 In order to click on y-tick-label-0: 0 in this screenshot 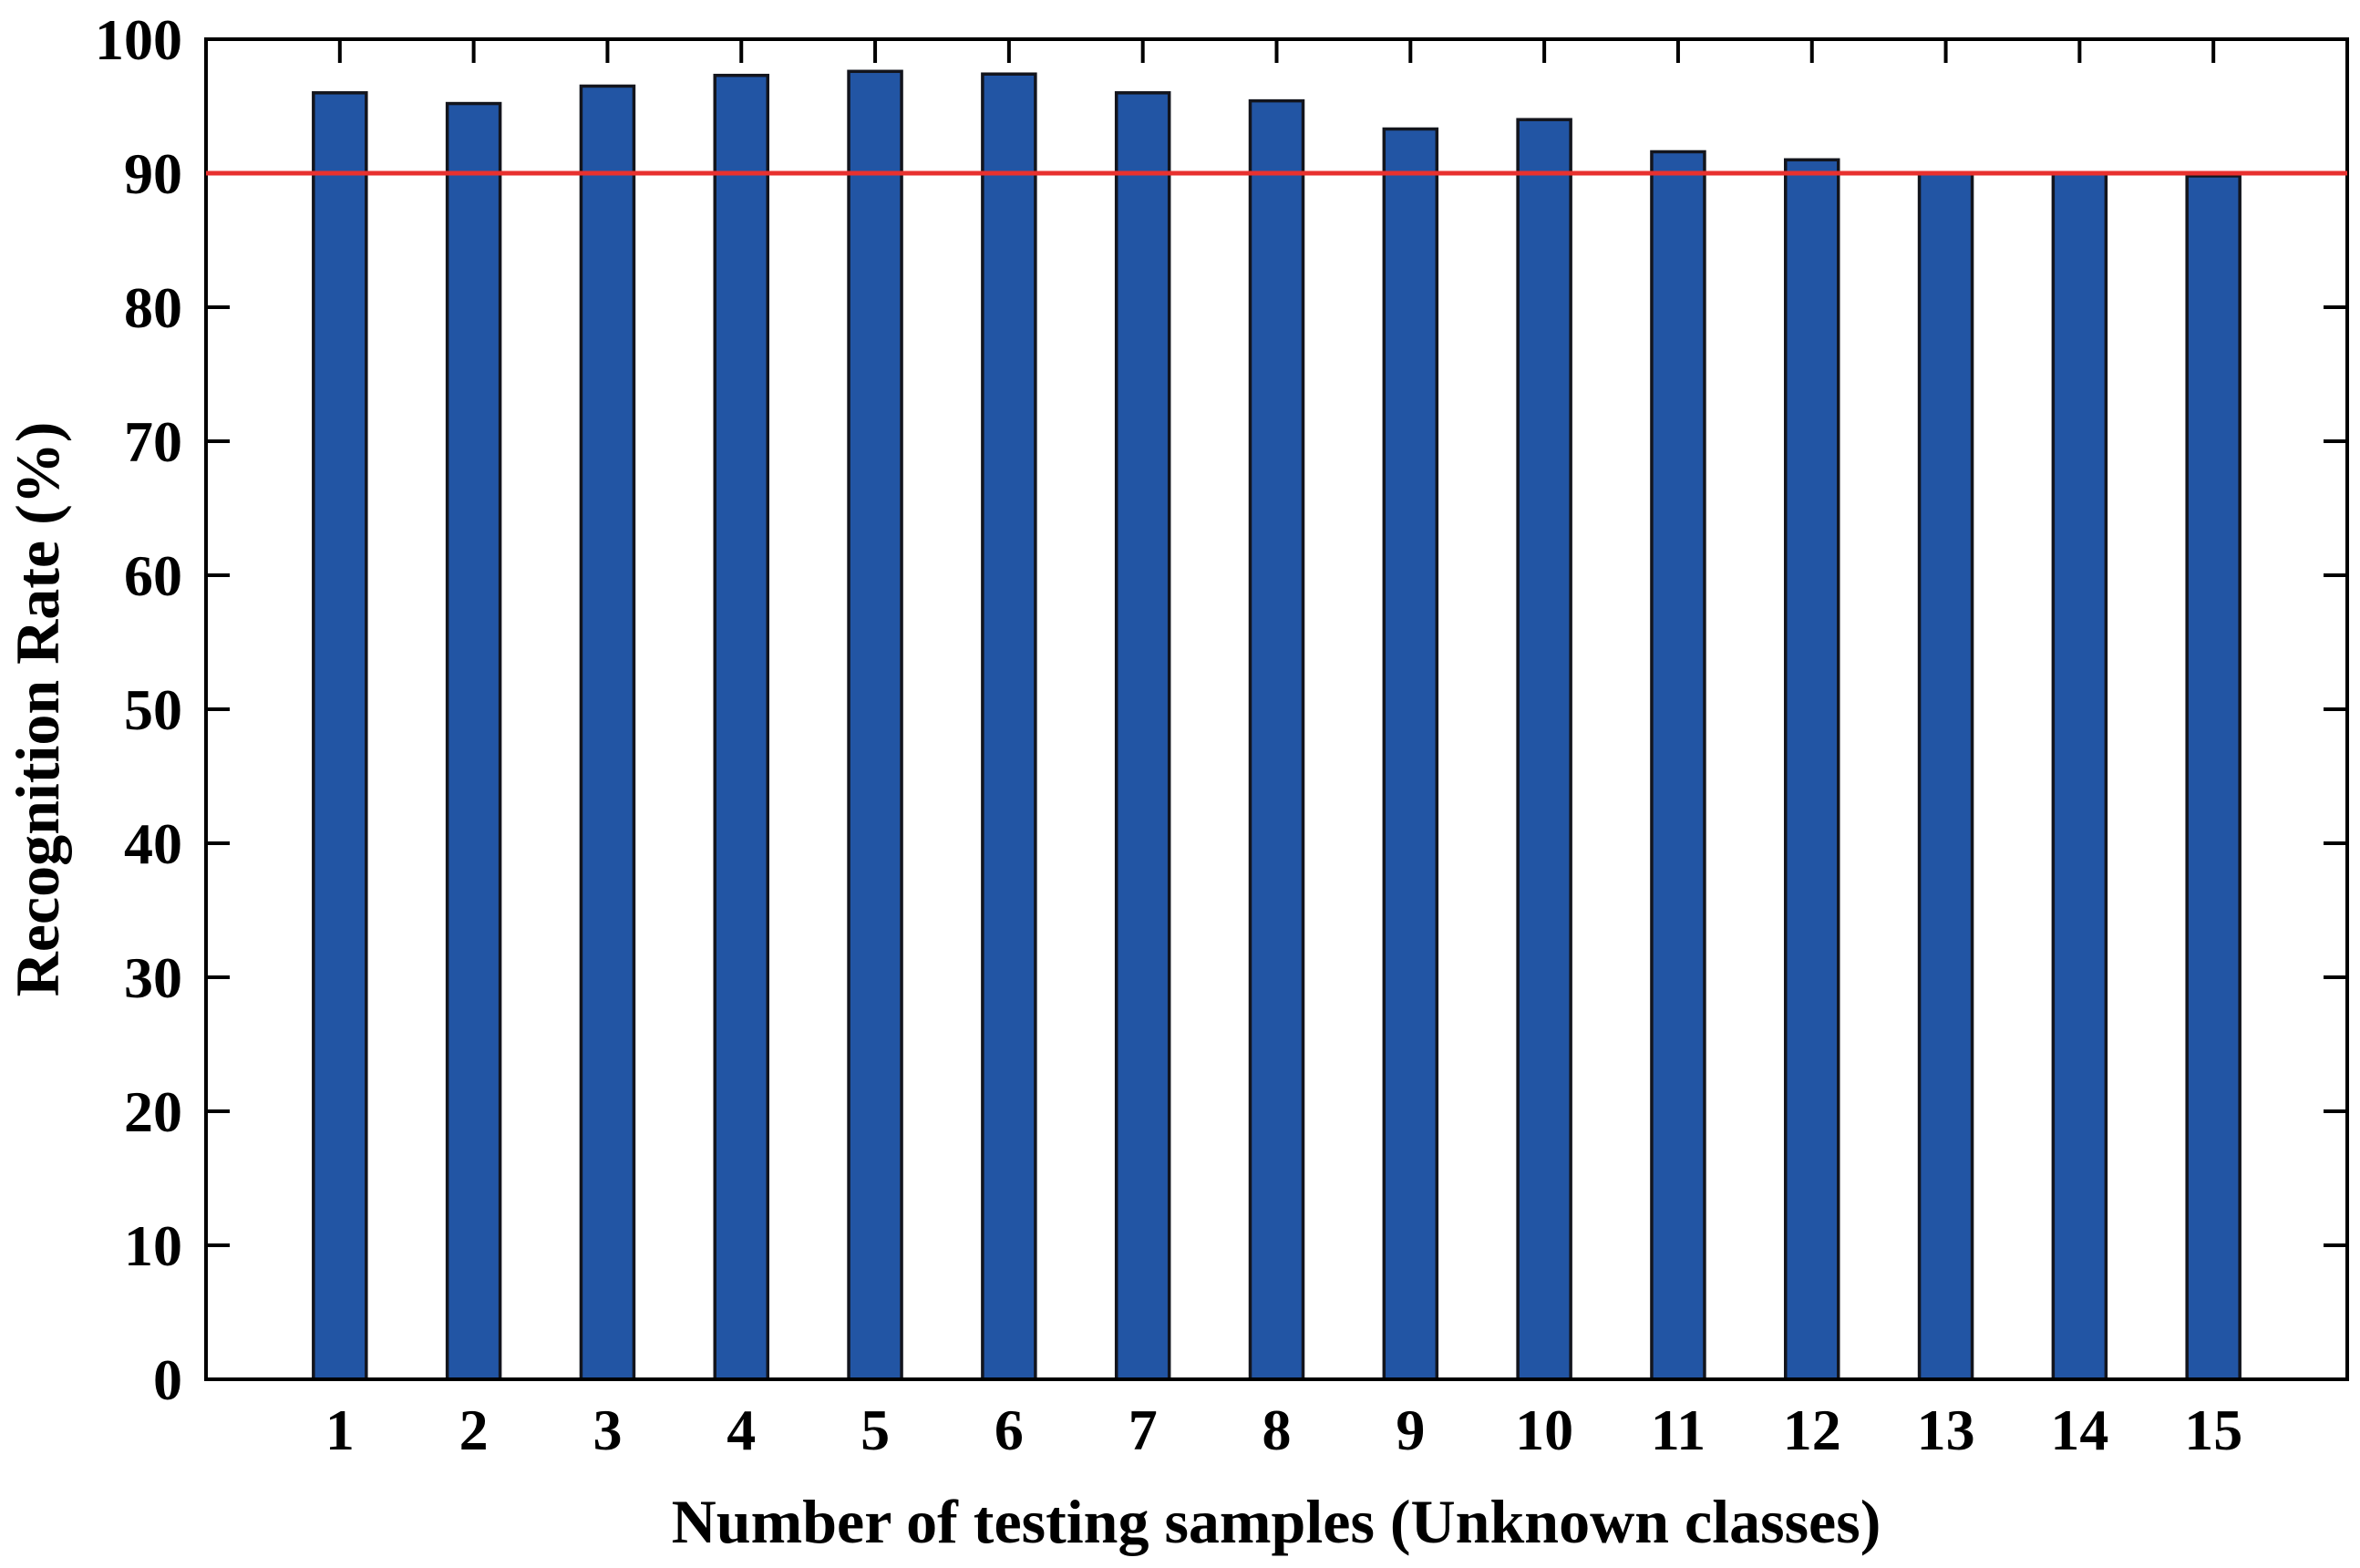, I will do `click(167, 1379)`.